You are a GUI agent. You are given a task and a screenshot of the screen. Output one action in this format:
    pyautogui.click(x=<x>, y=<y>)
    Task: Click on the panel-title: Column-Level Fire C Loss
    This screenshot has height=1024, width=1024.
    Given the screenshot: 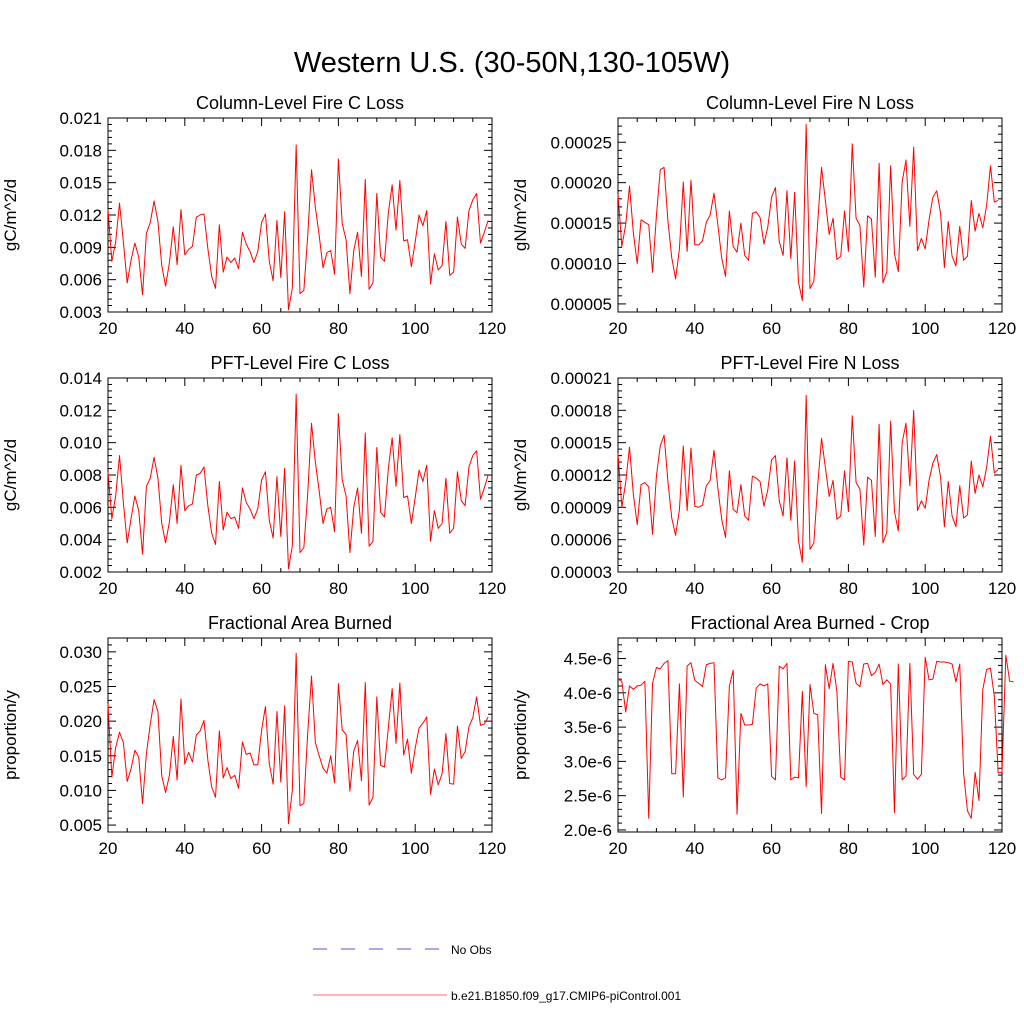 What is the action you would take?
    pyautogui.click(x=300, y=103)
    